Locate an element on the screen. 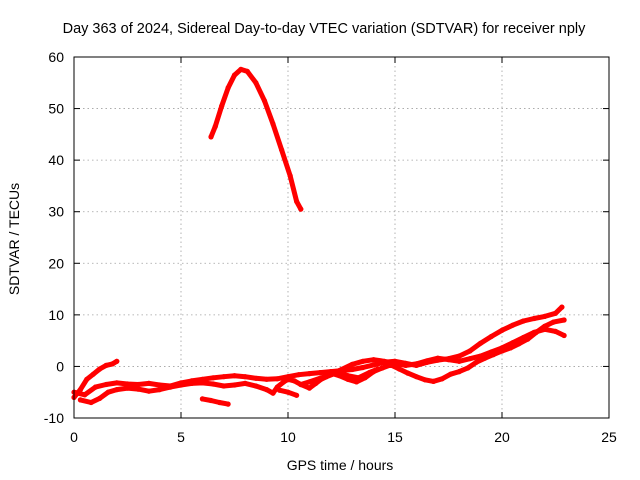 The image size is (640, 480). series-arc-low-c is located at coordinates (322, 361).